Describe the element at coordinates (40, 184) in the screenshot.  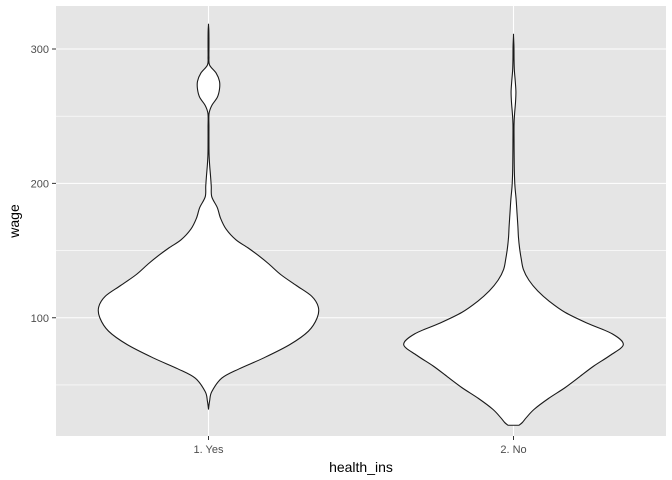
I see `y-tick-label: 200` at that location.